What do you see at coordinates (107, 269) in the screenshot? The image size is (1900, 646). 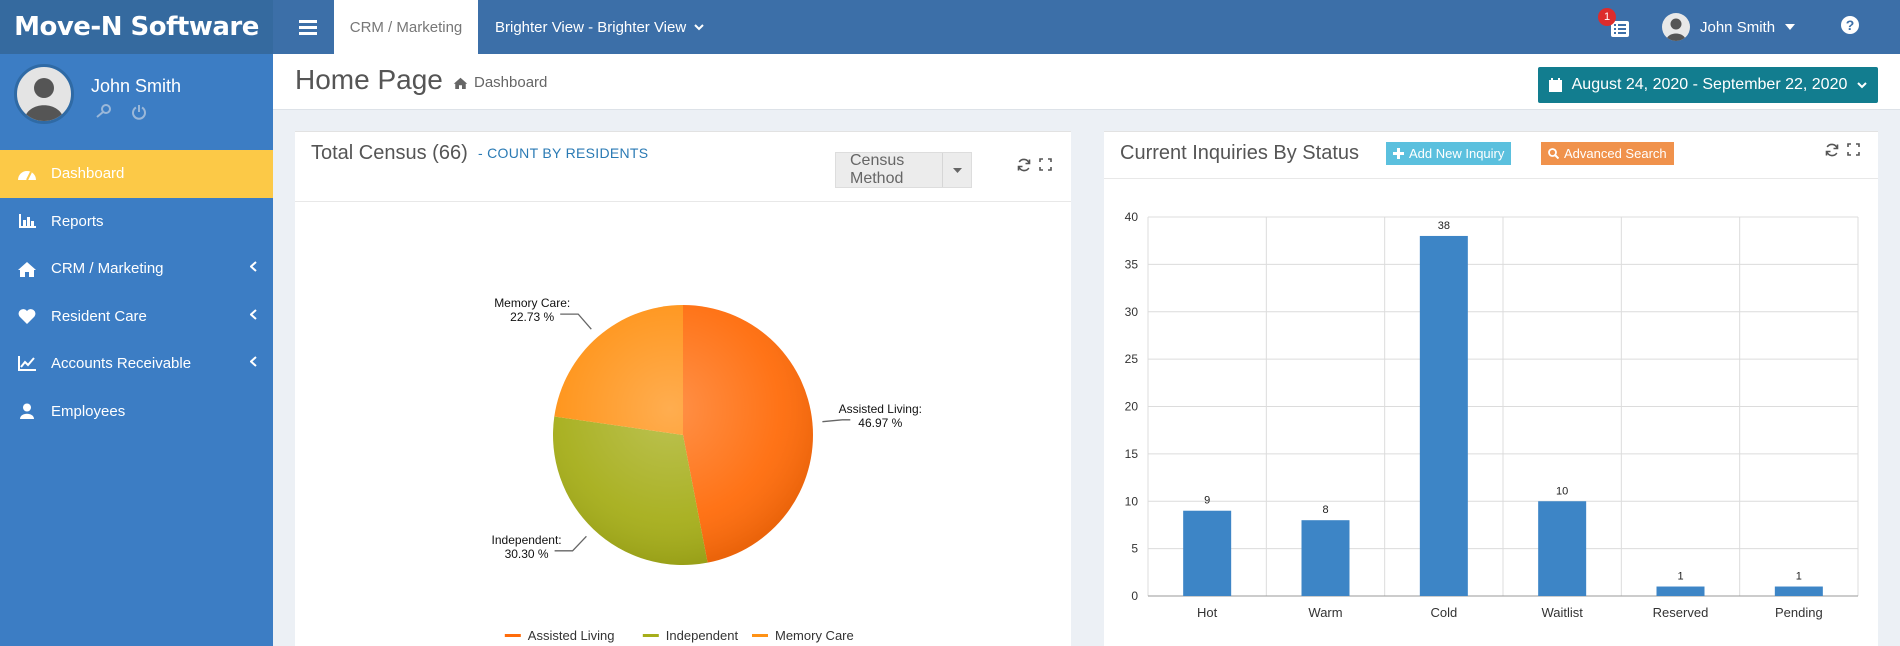 I see `sidebar-item-label: CRM / Marketing` at bounding box center [107, 269].